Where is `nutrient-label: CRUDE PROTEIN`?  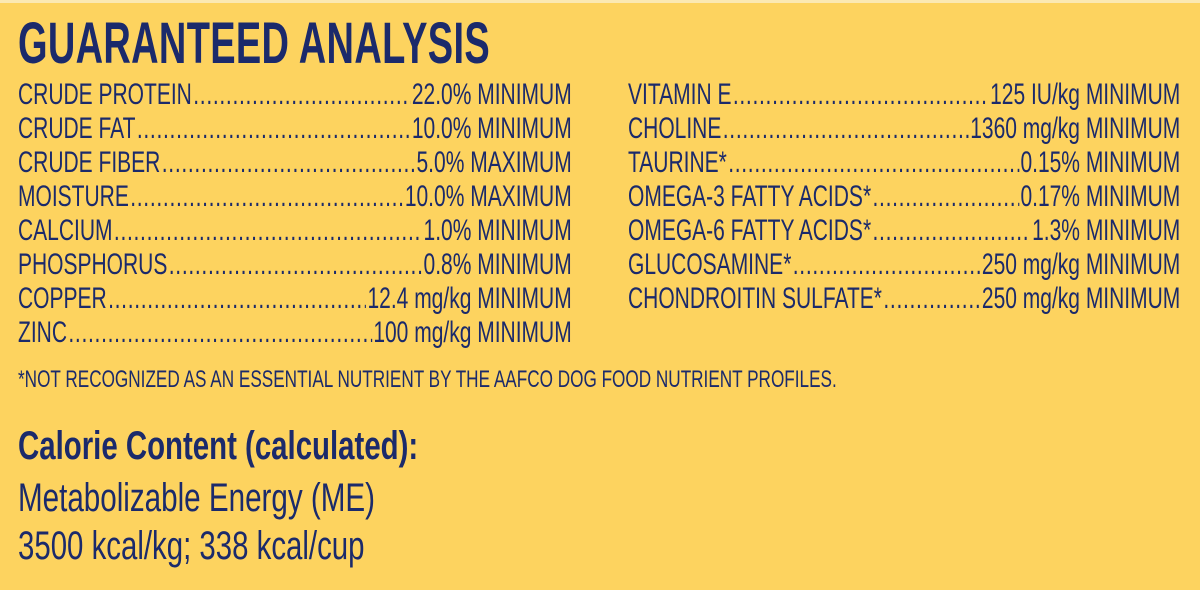 nutrient-label: CRUDE PROTEIN is located at coordinates (105, 94).